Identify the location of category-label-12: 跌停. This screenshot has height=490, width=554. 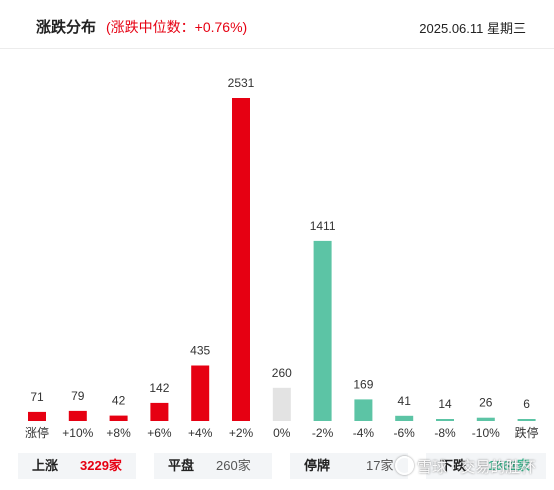
(527, 432).